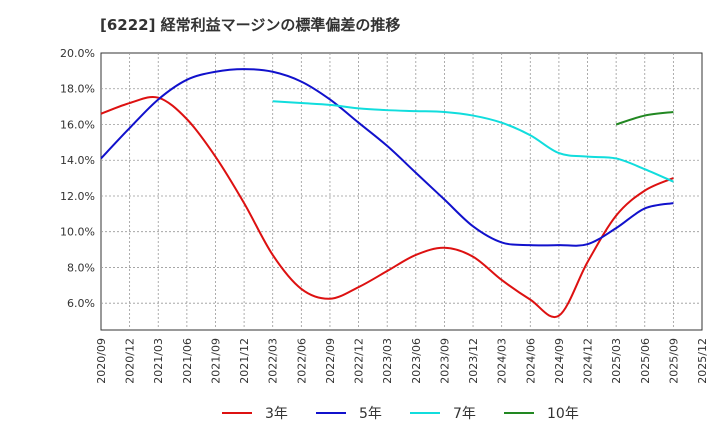 This screenshot has width=720, height=440. Describe the element at coordinates (244, 361) in the screenshot. I see `x-tick-label: 2021/12` at that location.